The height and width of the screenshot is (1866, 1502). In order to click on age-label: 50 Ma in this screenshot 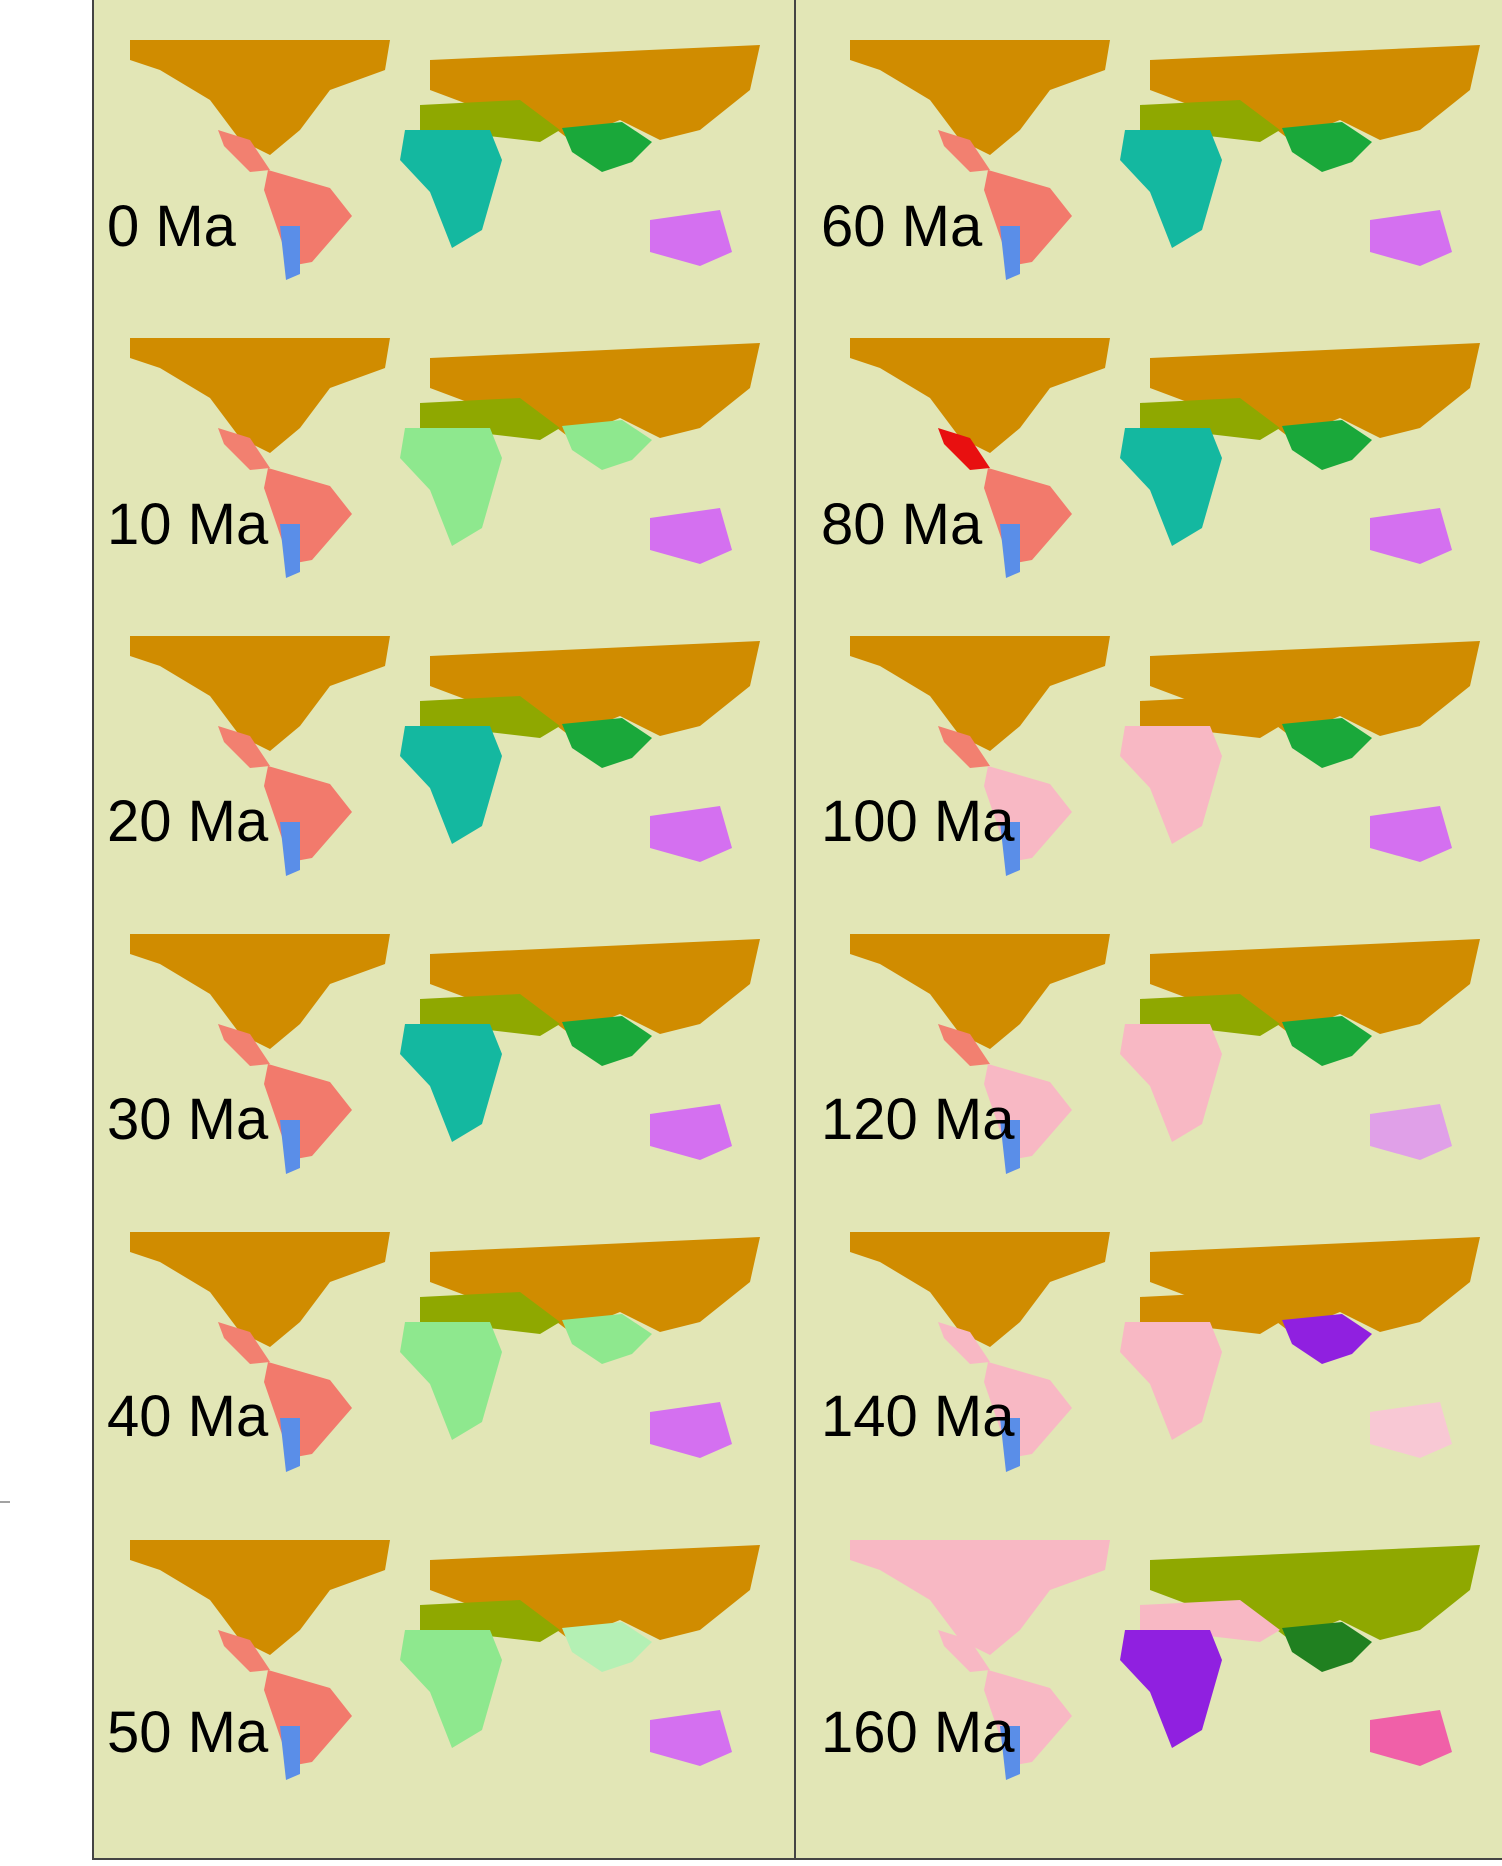, I will do `click(188, 1732)`.